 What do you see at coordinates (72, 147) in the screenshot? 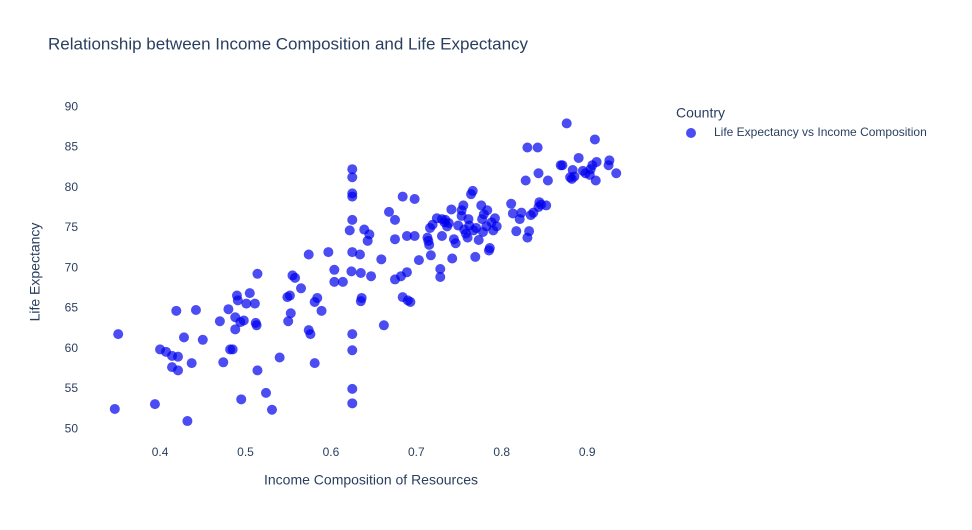
I see `y-tick-label: 85` at bounding box center [72, 147].